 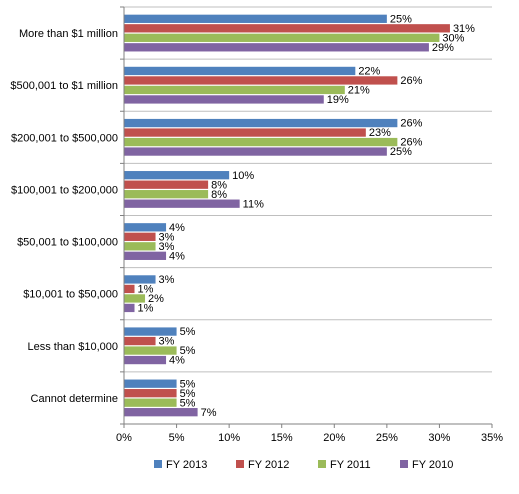 I want to click on data-label: 29%, so click(x=443, y=48).